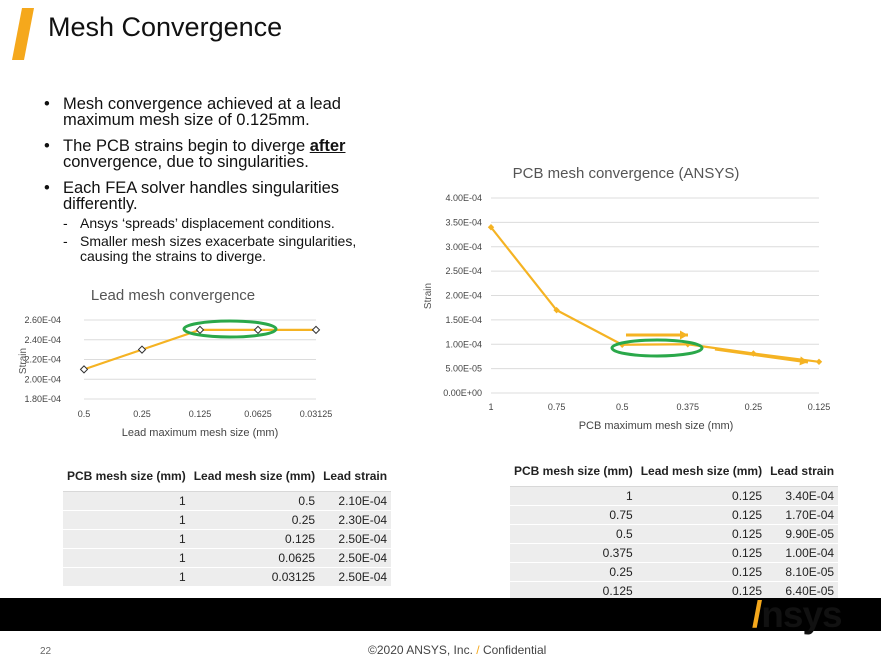  I want to click on table-row: 1 0.5 2.10E-04, so click(227, 501).